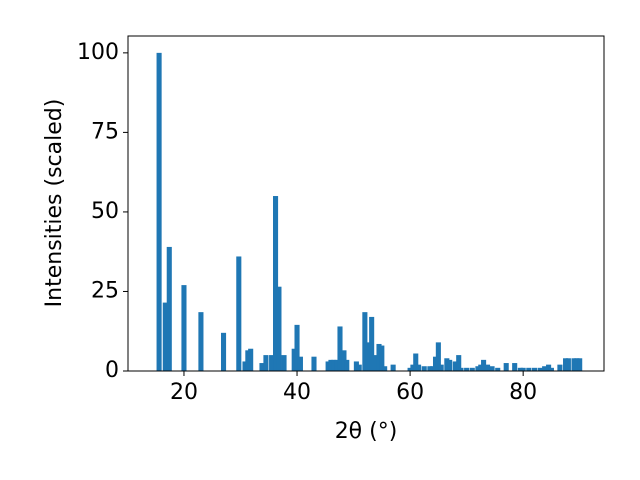 The height and width of the screenshot is (480, 640). Describe the element at coordinates (112, 370) in the screenshot. I see `y-tick-label: 0` at that location.